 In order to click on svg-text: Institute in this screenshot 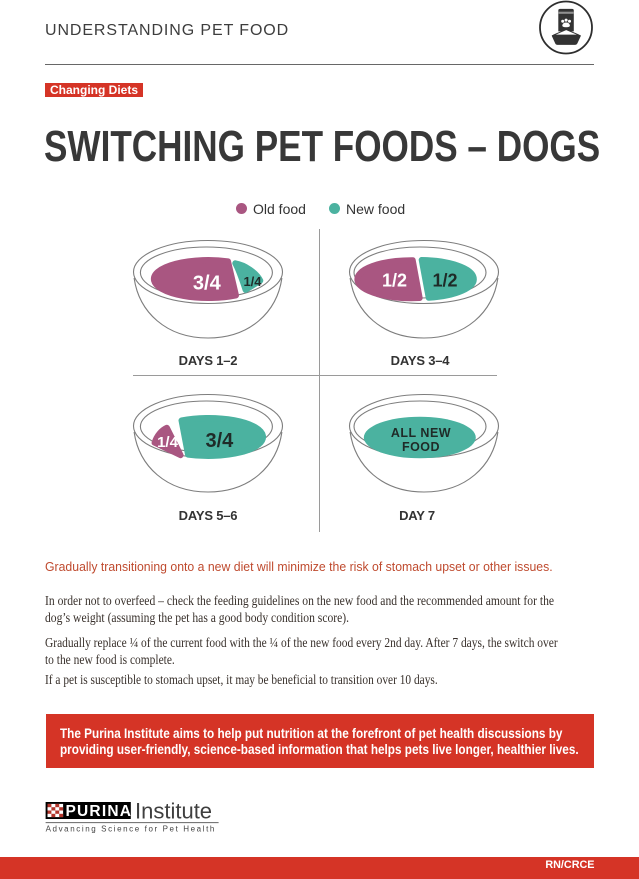, I will do `click(173, 811)`.